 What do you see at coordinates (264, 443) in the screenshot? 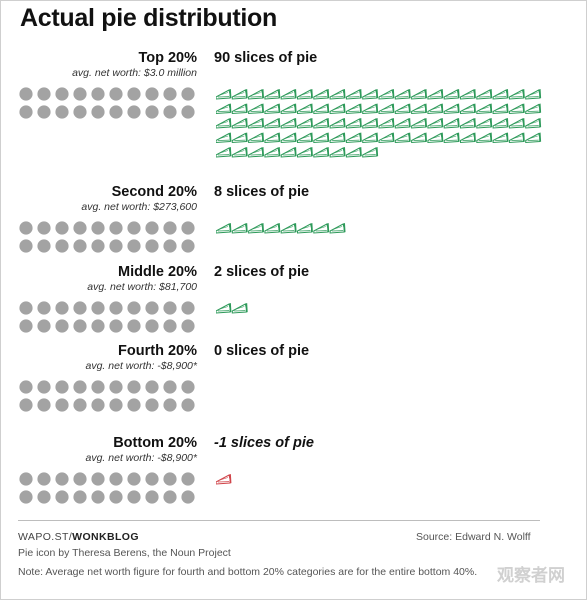
I see `group-slices-label: -1 slices of pie` at bounding box center [264, 443].